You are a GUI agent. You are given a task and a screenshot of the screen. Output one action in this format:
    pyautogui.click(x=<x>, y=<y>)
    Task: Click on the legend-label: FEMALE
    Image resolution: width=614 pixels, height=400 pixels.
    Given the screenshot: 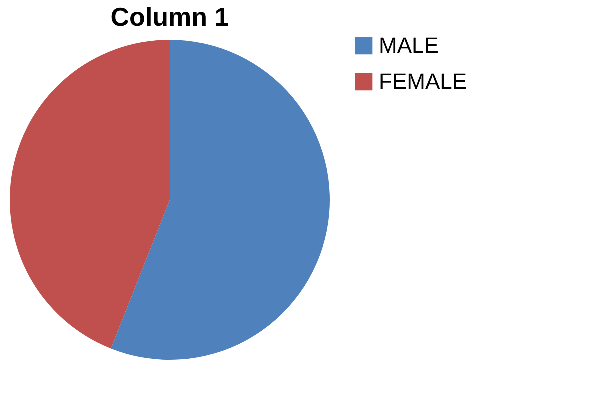 What is the action you would take?
    pyautogui.click(x=423, y=81)
    